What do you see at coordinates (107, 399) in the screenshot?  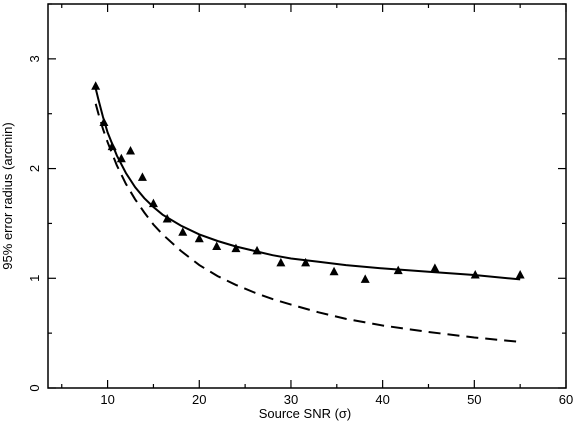 I see `x-tick-label: 10` at bounding box center [107, 399].